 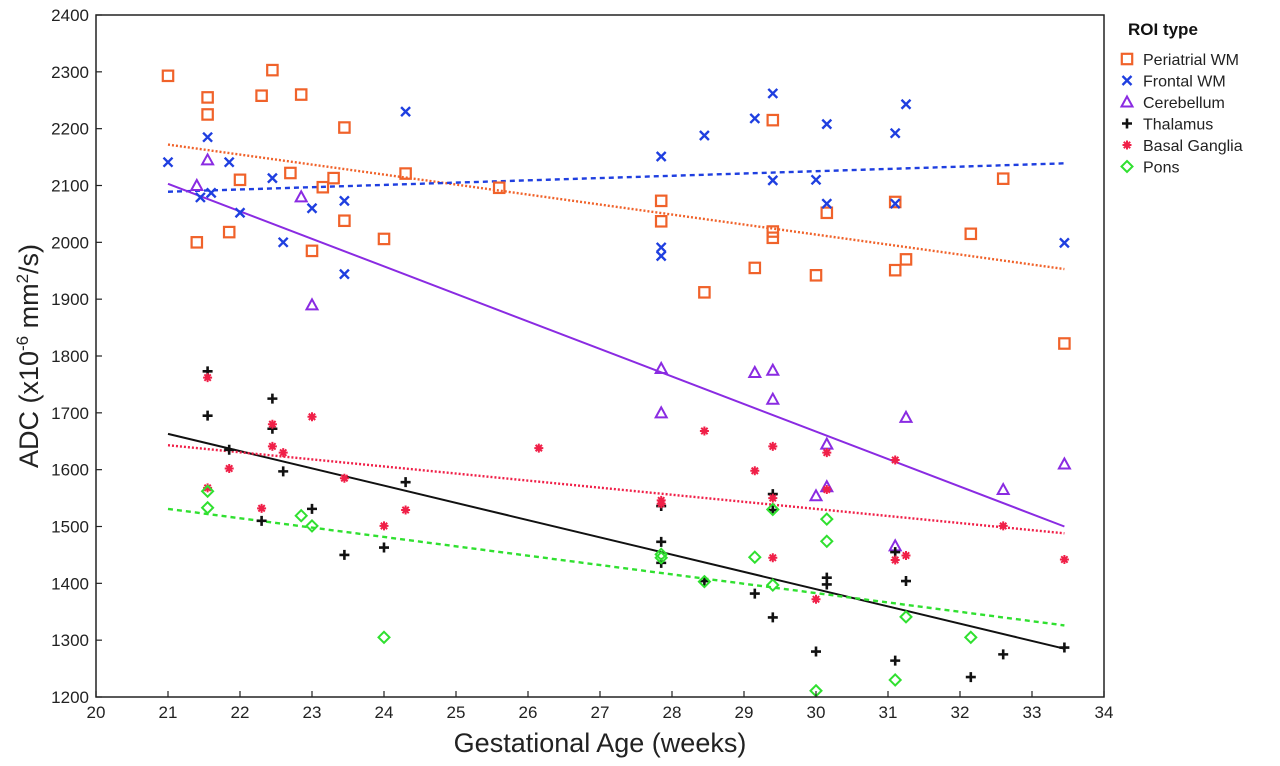 I want to click on x-axis-title: Gestational Age (weeks), so click(x=600, y=743).